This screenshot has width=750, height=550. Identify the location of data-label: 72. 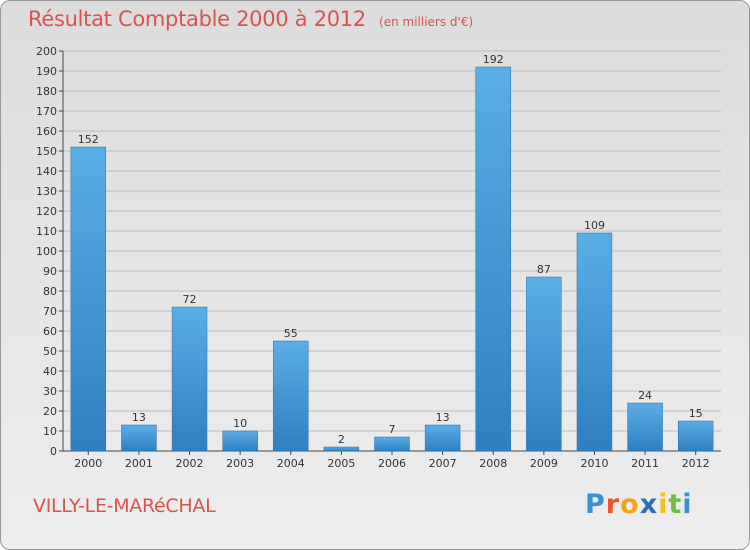
(190, 299).